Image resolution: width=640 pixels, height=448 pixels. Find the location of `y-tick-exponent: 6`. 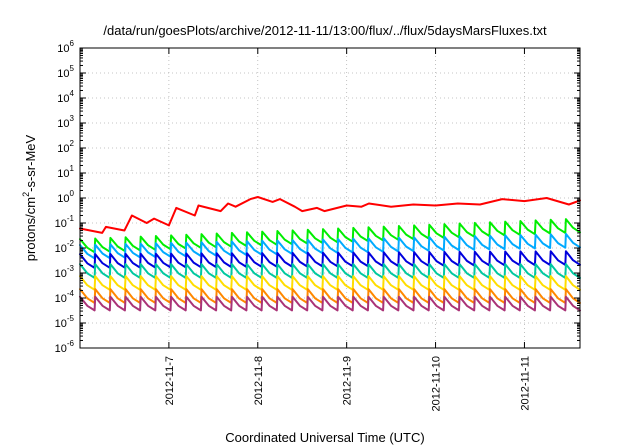

y-tick-exponent: 6 is located at coordinates (72, 43).